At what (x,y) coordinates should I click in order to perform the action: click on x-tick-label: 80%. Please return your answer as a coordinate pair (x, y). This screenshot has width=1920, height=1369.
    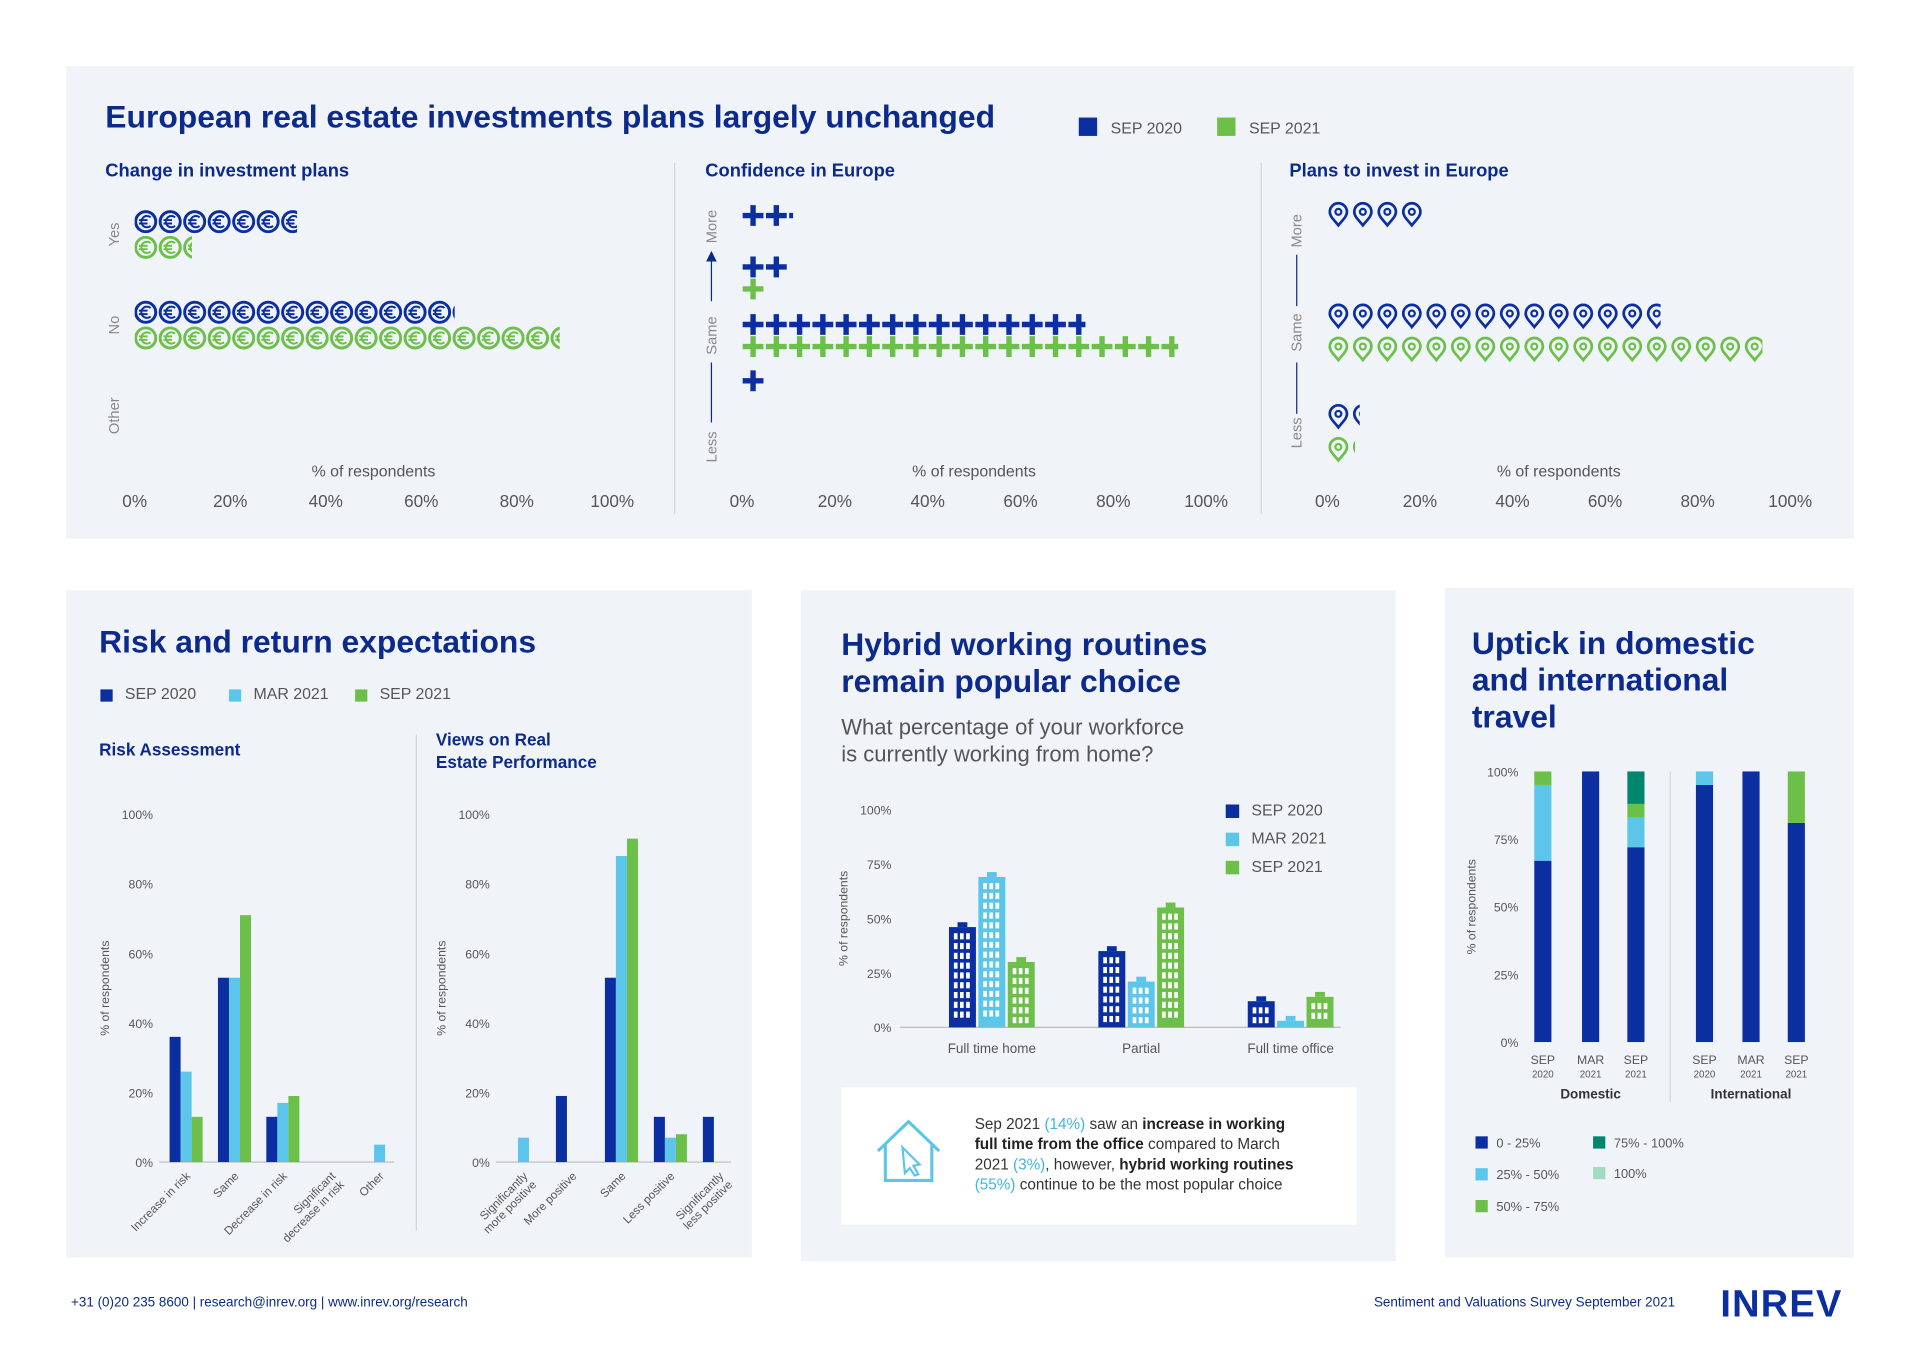
    Looking at the image, I should click on (1697, 501).